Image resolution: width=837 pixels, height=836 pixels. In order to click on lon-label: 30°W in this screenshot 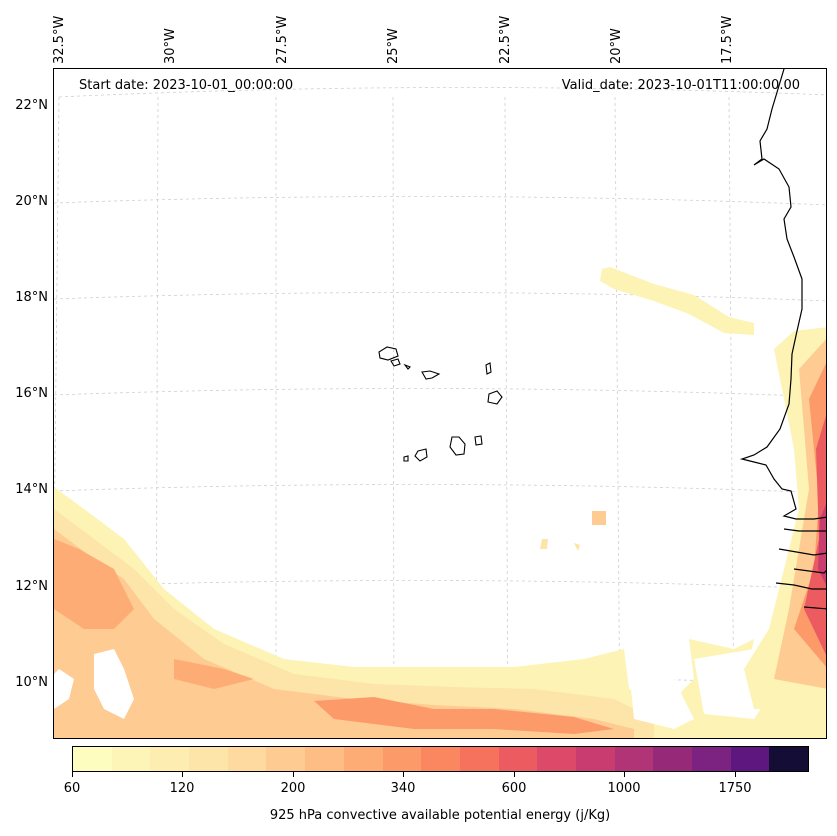, I will do `click(170, 46)`.